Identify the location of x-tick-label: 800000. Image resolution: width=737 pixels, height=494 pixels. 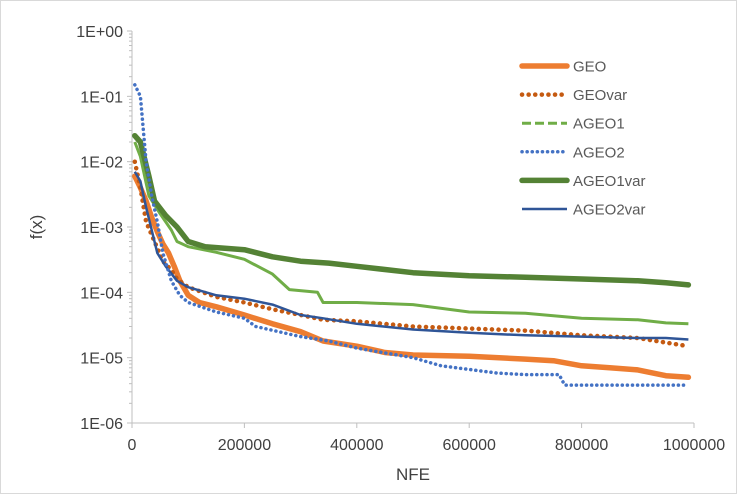
(581, 445).